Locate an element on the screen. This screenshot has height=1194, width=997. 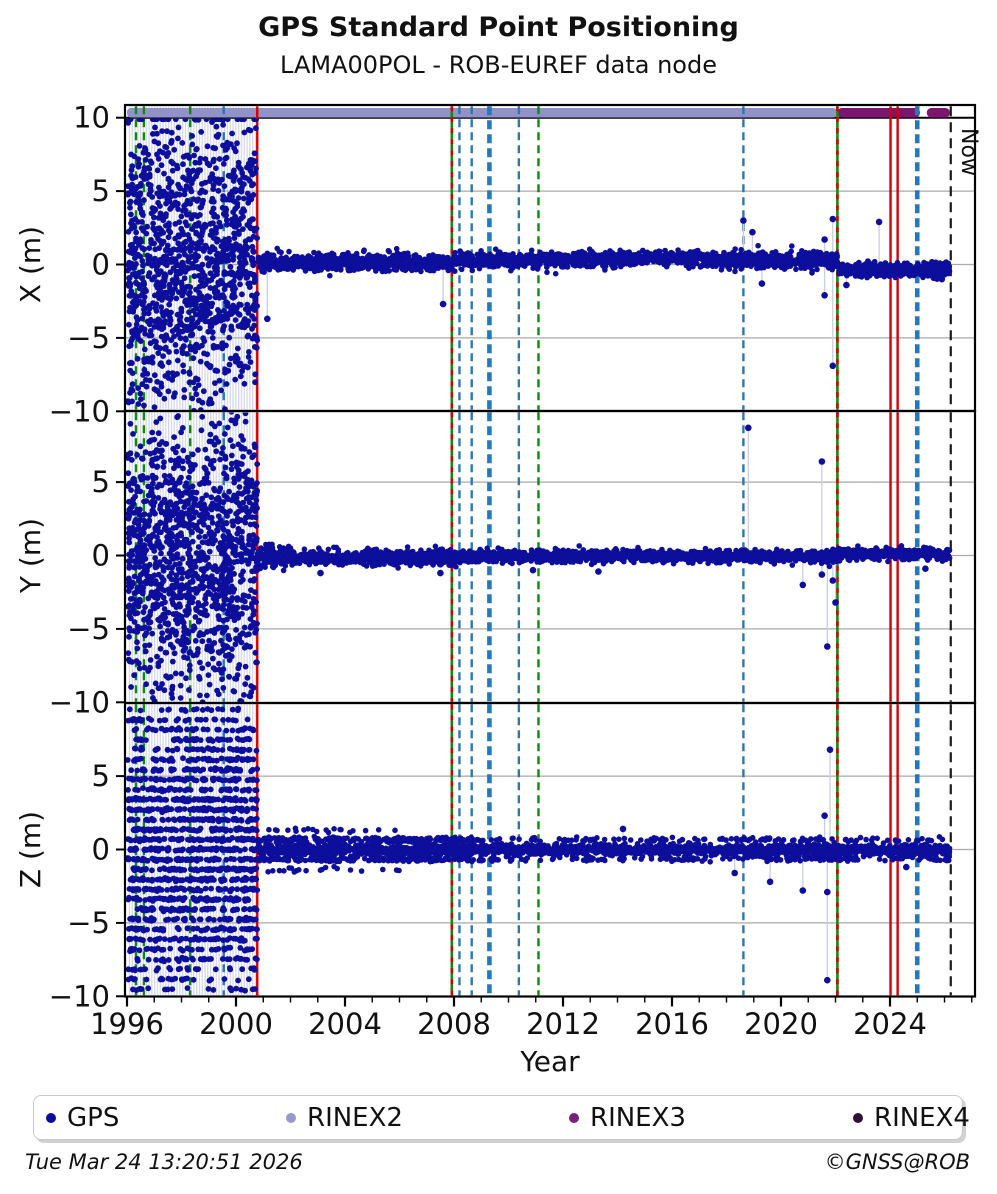
legend-label: RINEX2 is located at coordinates (355, 1117).